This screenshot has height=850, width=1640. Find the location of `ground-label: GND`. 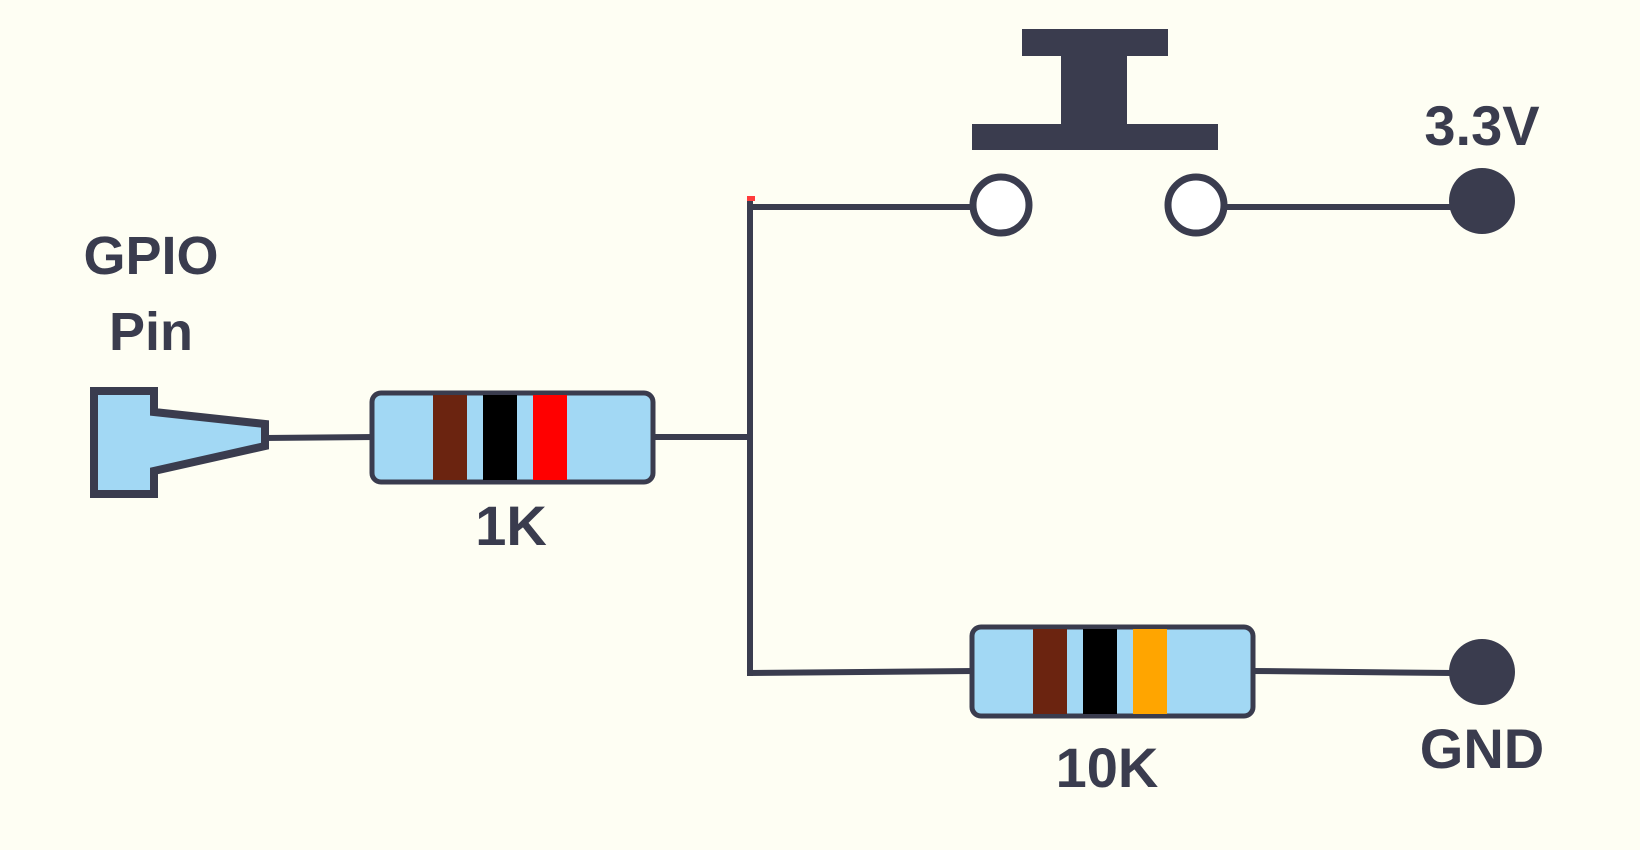

ground-label: GND is located at coordinates (1482, 748).